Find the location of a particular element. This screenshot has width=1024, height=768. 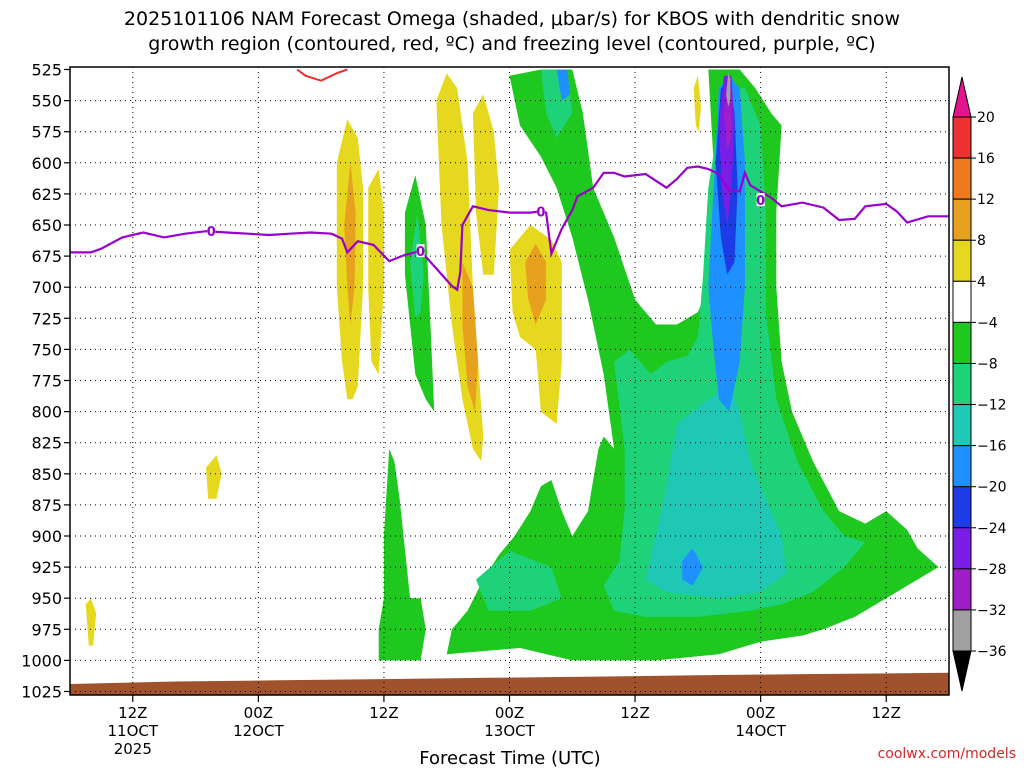

y-tick-label-750: 750 is located at coordinates (46, 349).